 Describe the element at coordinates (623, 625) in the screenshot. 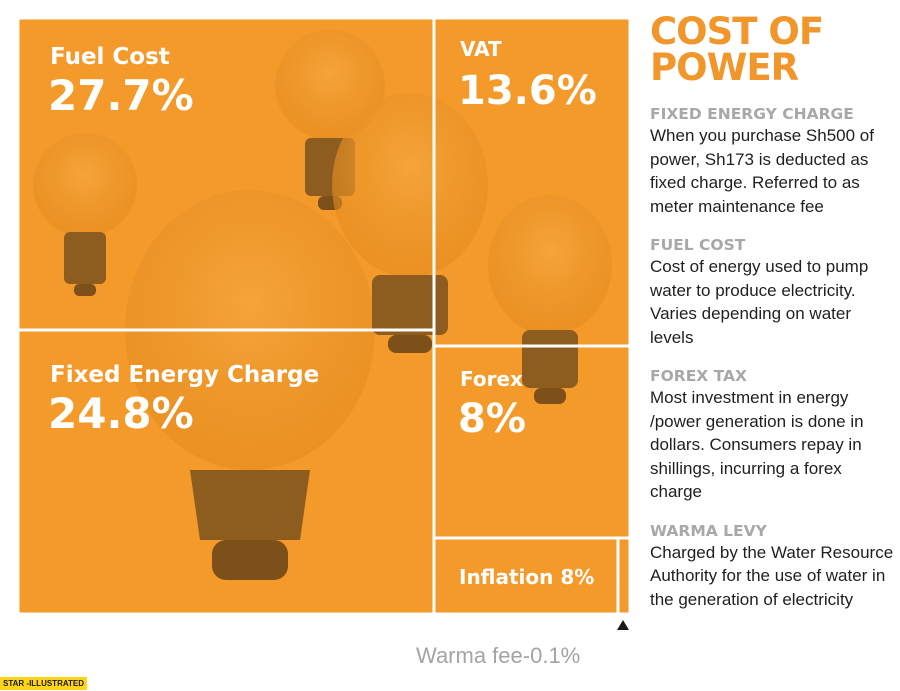

I see `triangle-up-icon` at that location.